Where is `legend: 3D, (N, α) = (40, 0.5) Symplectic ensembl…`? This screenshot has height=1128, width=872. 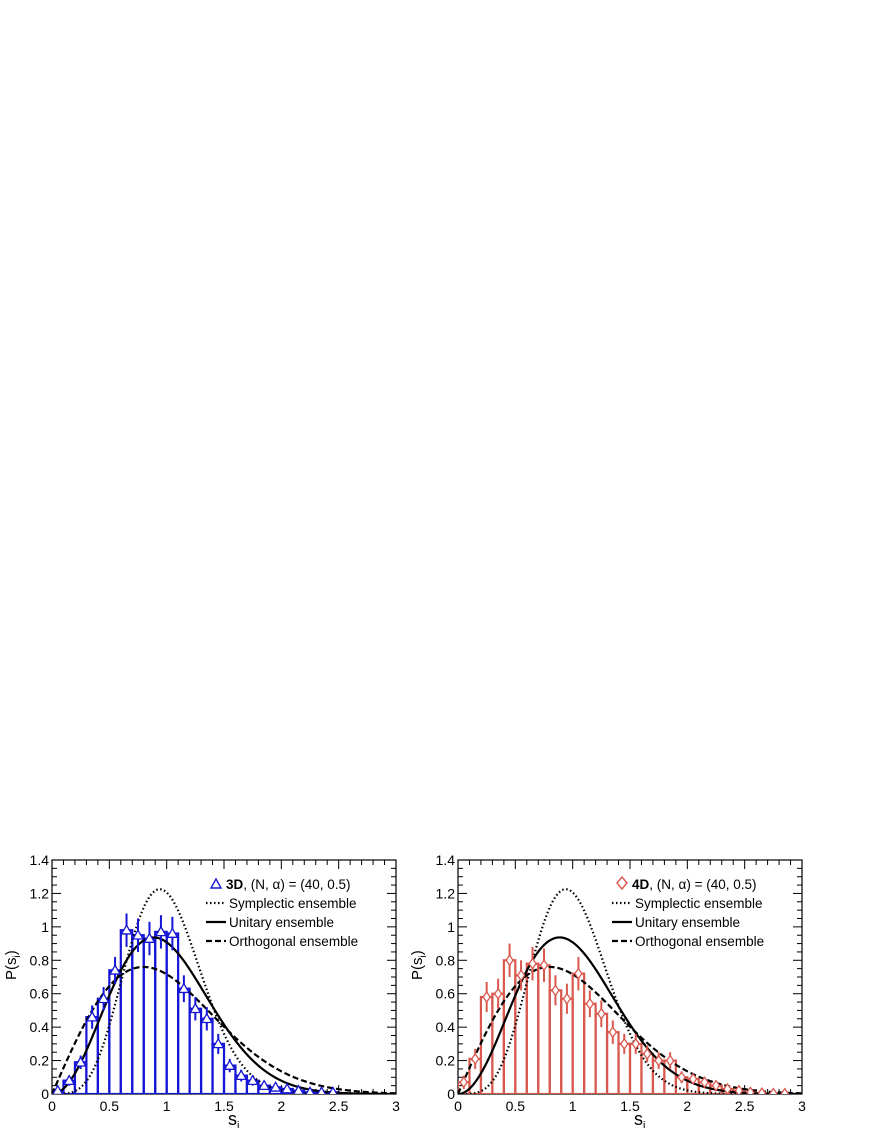
legend: 3D, (N, α) = (40, 0.5) Symplectic ensembl… is located at coordinates (282, 913).